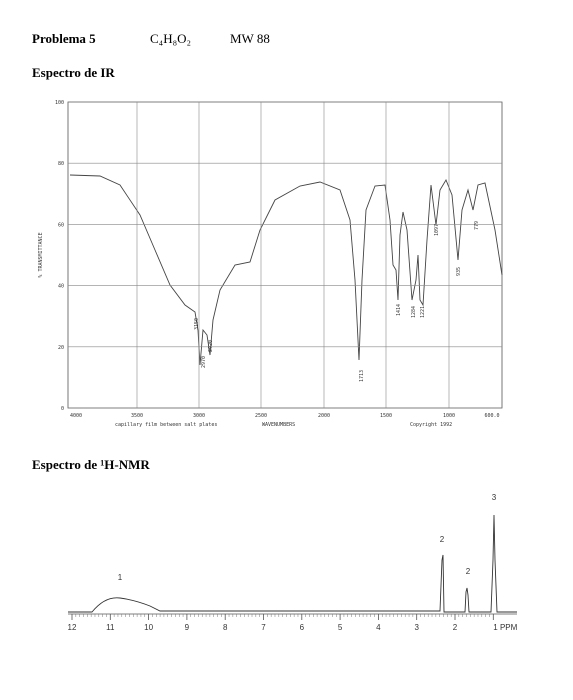  I want to click on ir-title: Espectro de IR, so click(73, 72).